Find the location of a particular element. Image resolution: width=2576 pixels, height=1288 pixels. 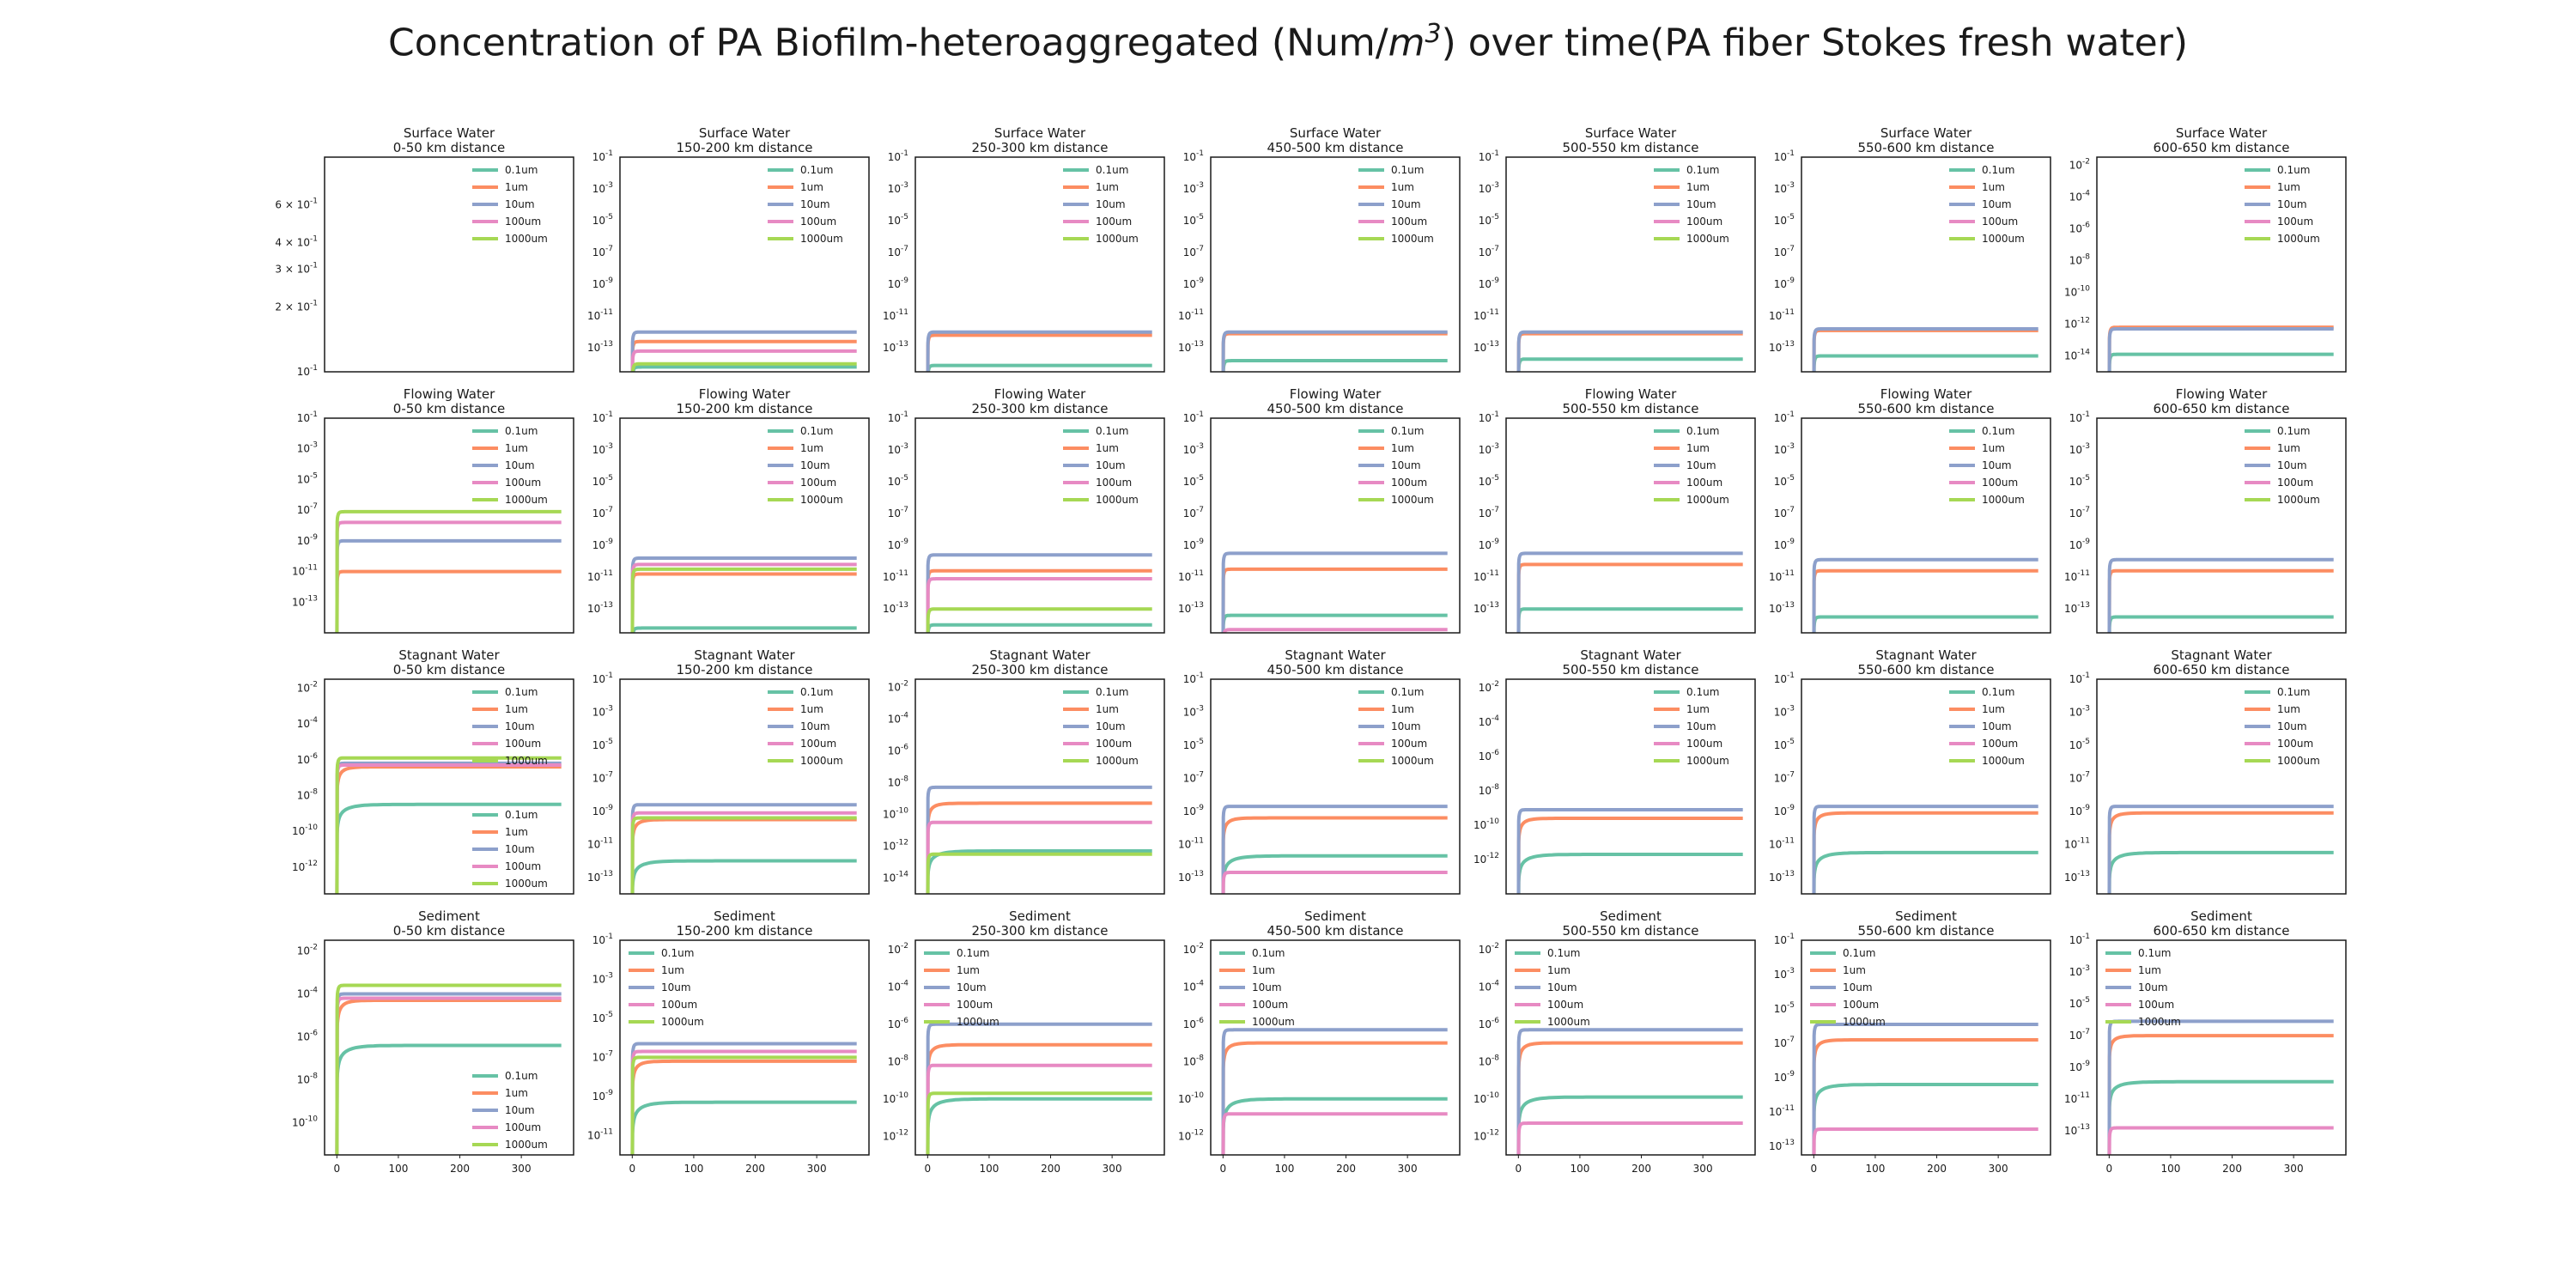

y-tick-label: 10⁻³ is located at coordinates (1784, 449).